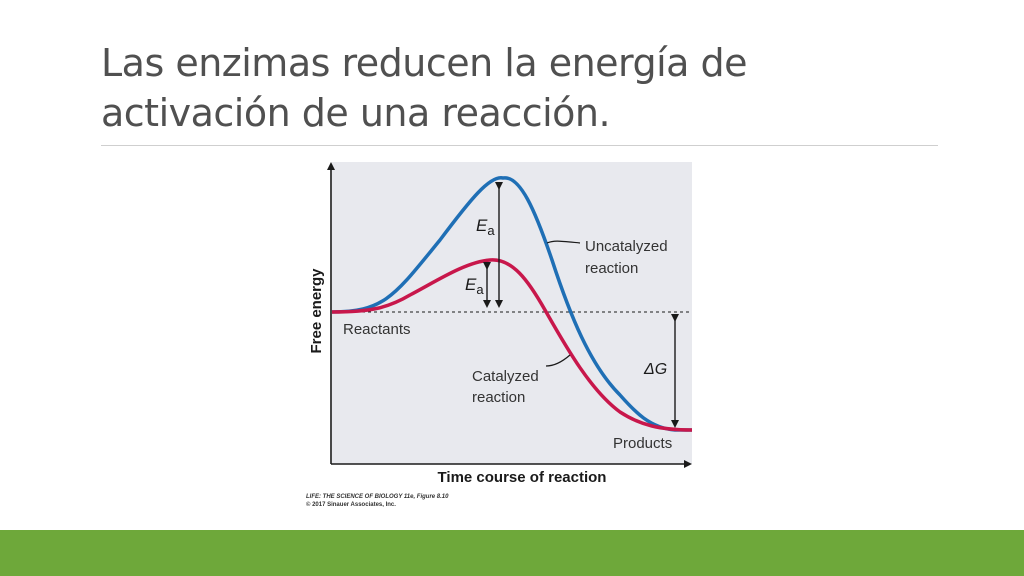  What do you see at coordinates (558, 360) in the screenshot?
I see `catalyzed-callout-line` at bounding box center [558, 360].